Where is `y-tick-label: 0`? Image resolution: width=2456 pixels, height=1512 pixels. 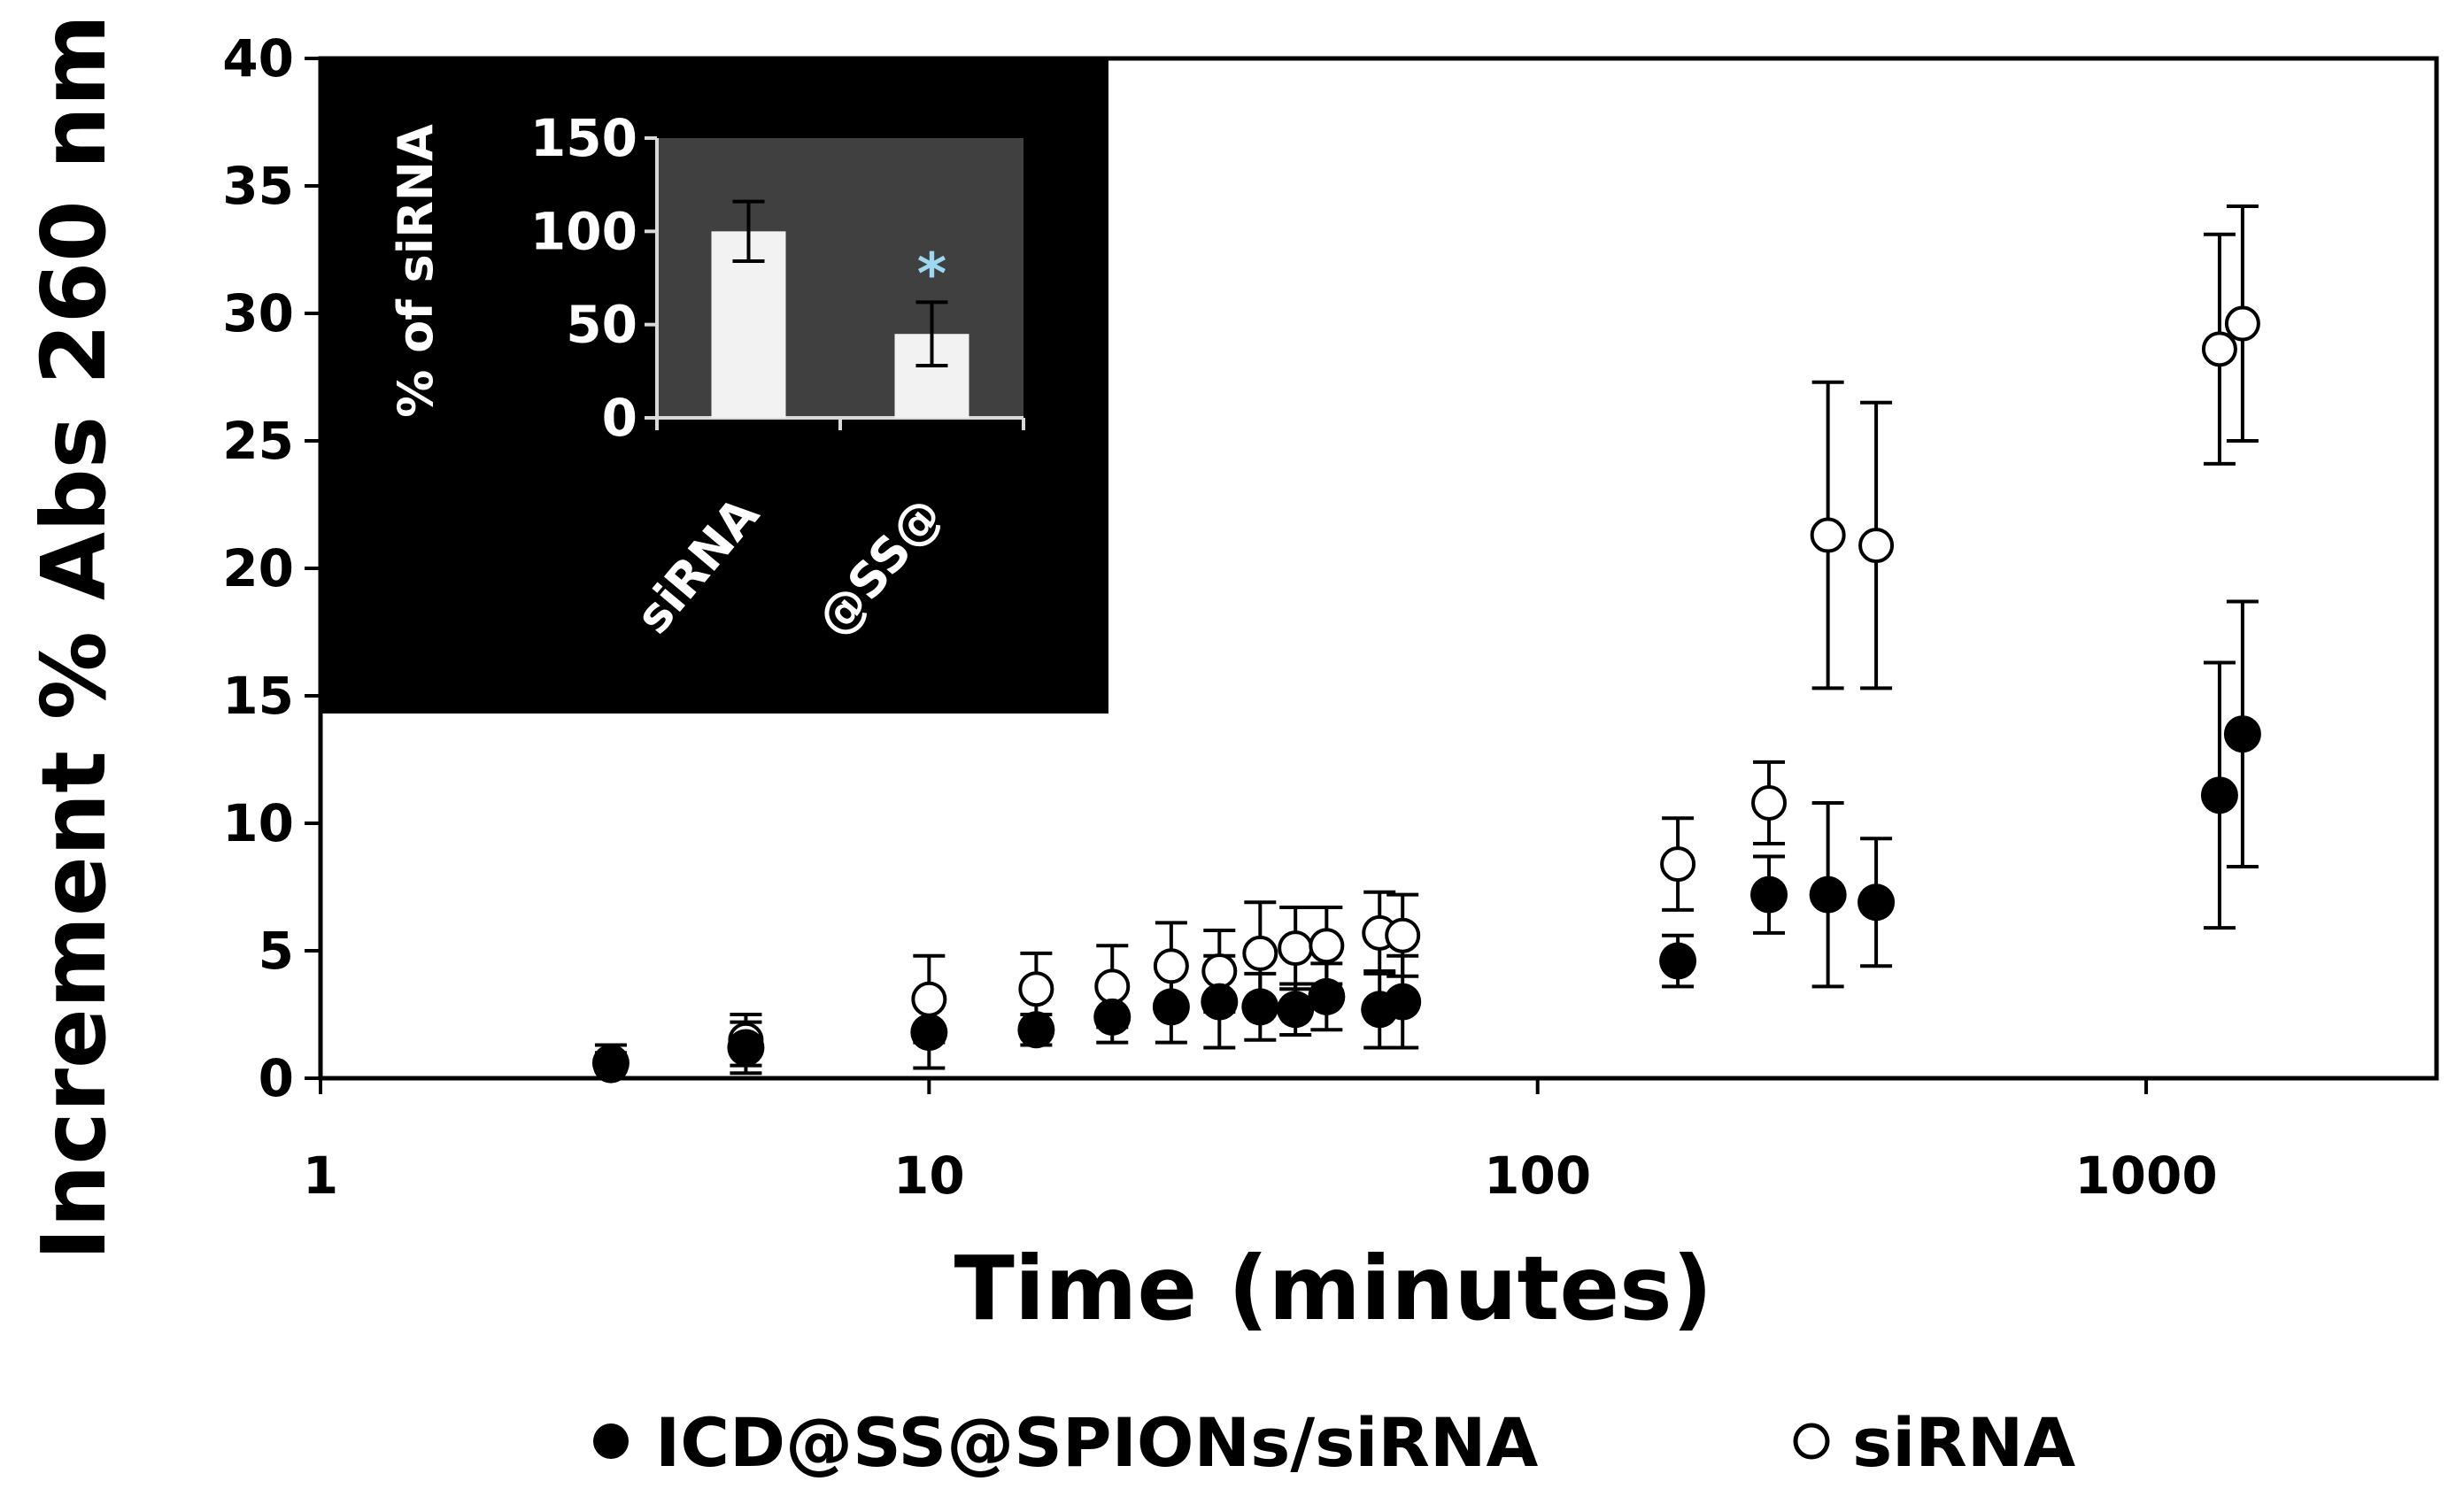
y-tick-label: 0 is located at coordinates (276, 1078).